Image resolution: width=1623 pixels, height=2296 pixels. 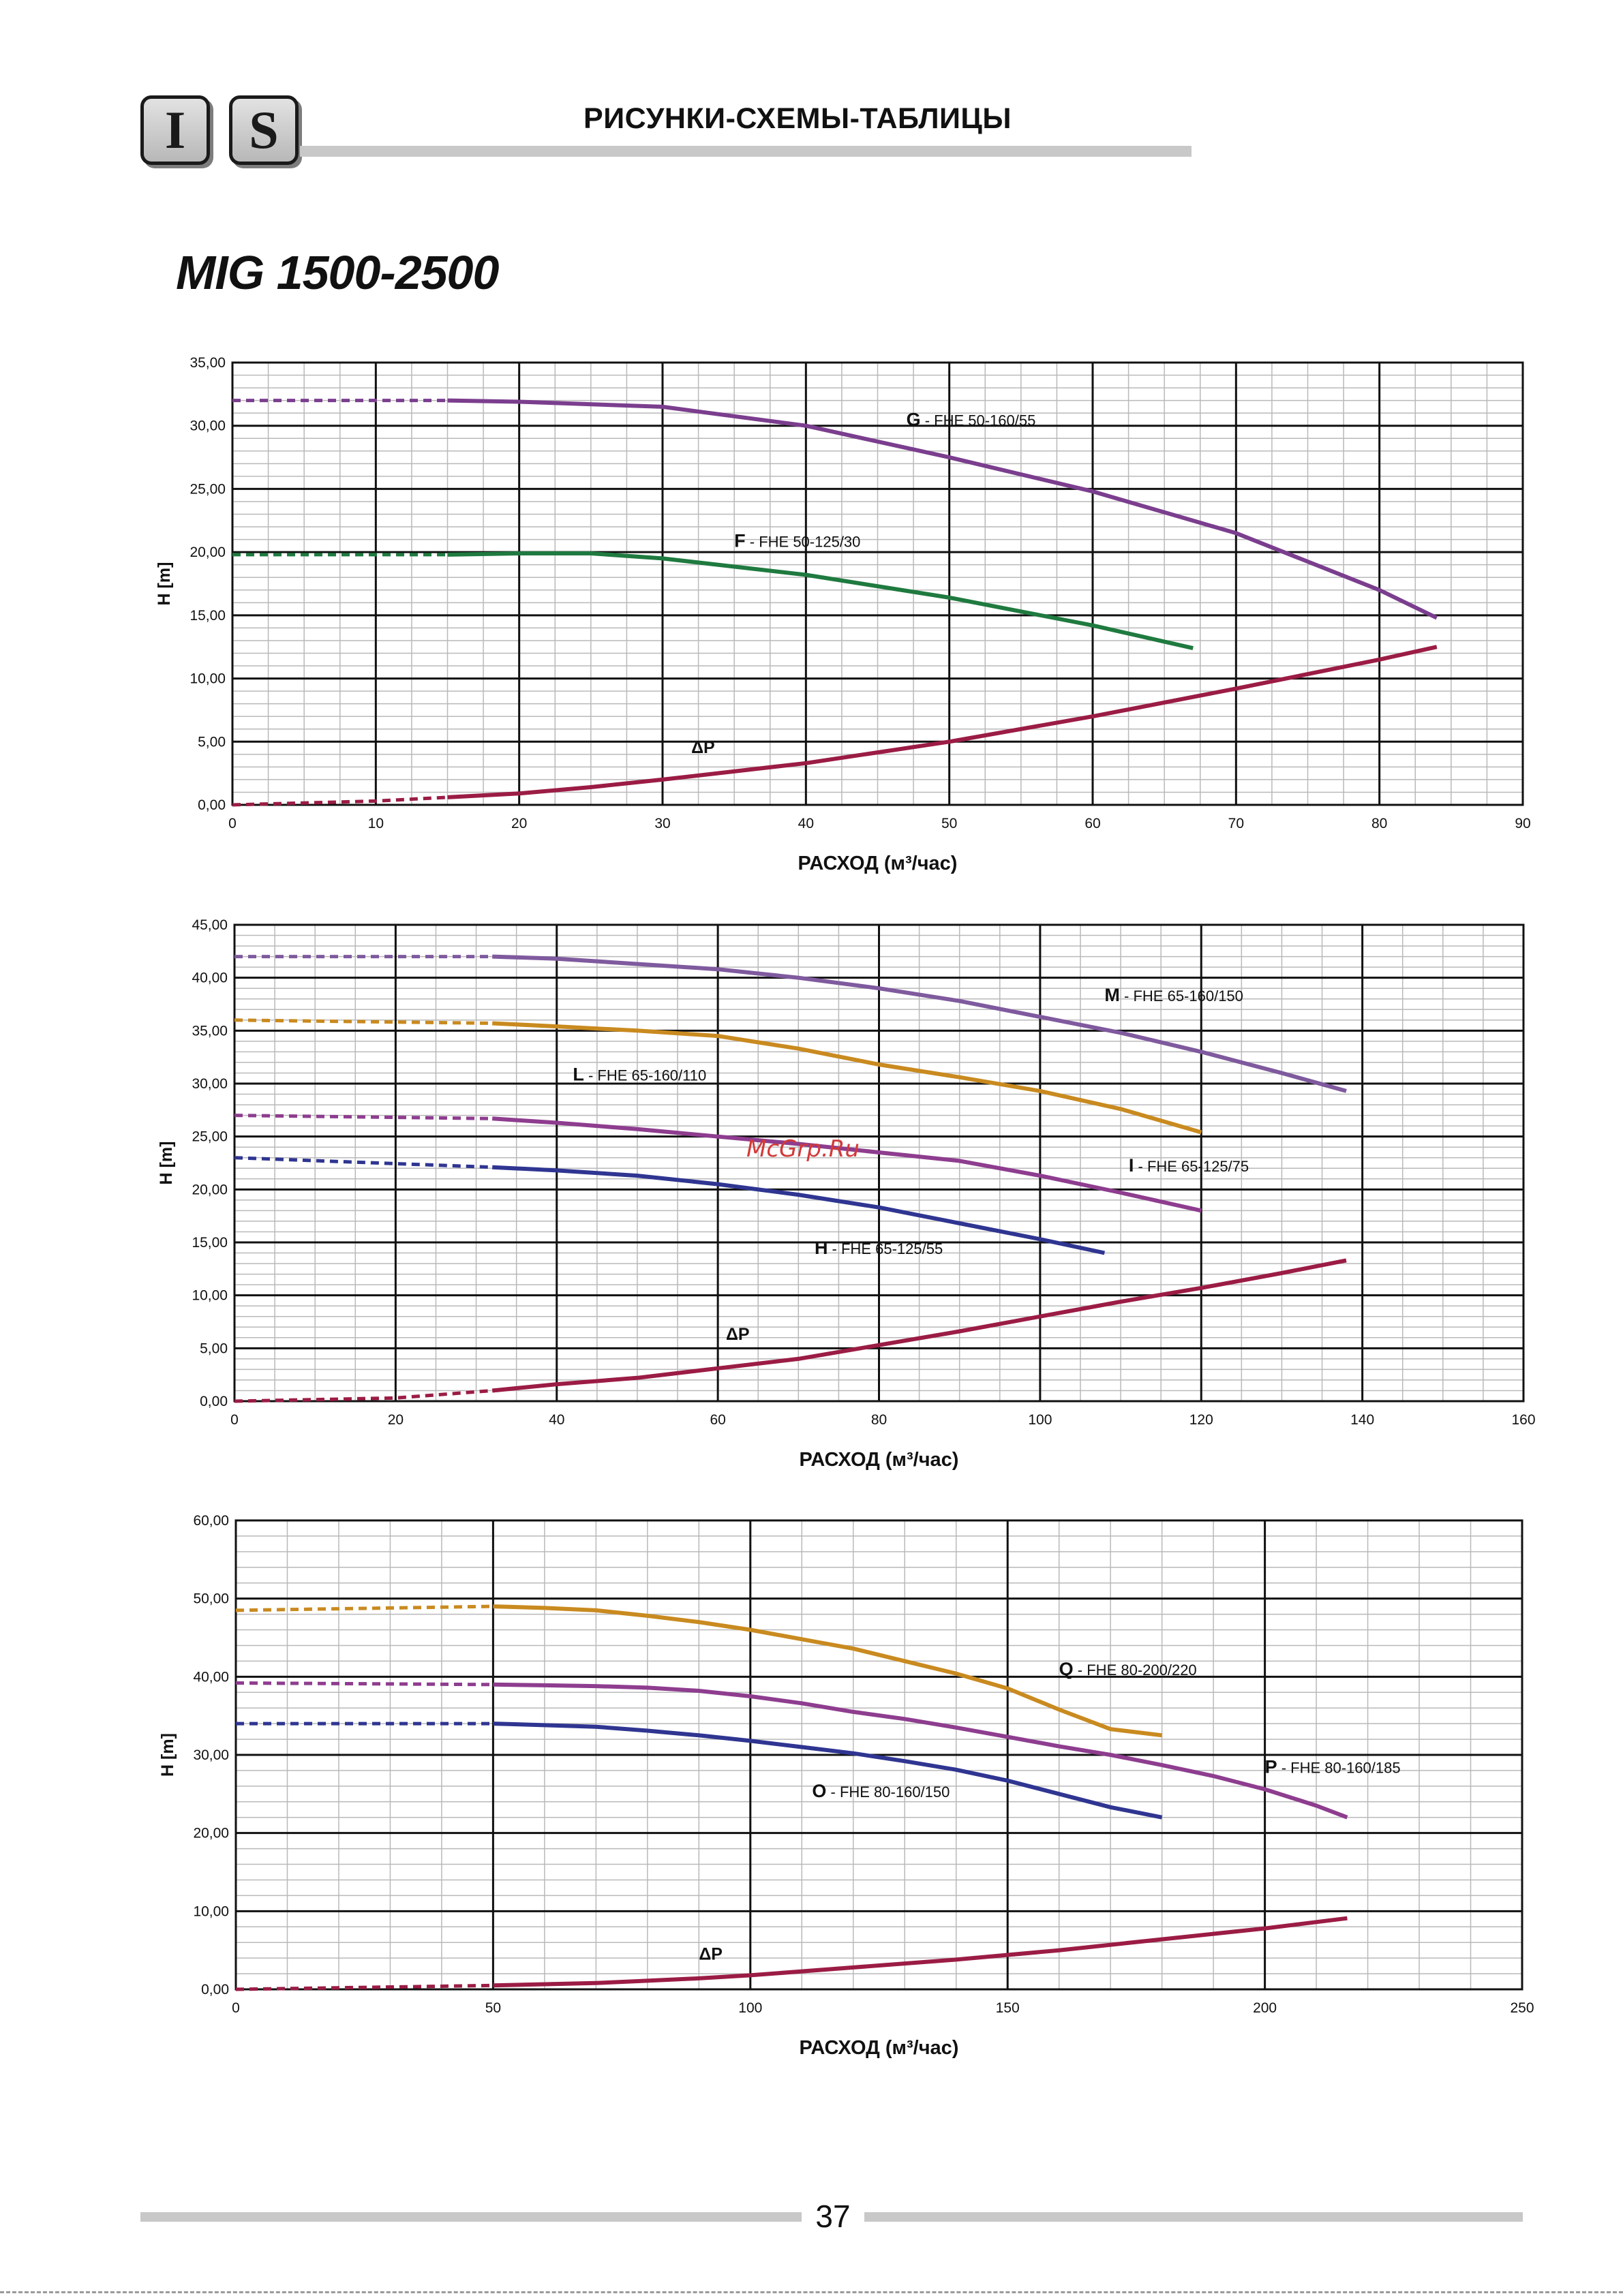 What do you see at coordinates (1523, 1420) in the screenshot?
I see `x-tick-label: 160` at bounding box center [1523, 1420].